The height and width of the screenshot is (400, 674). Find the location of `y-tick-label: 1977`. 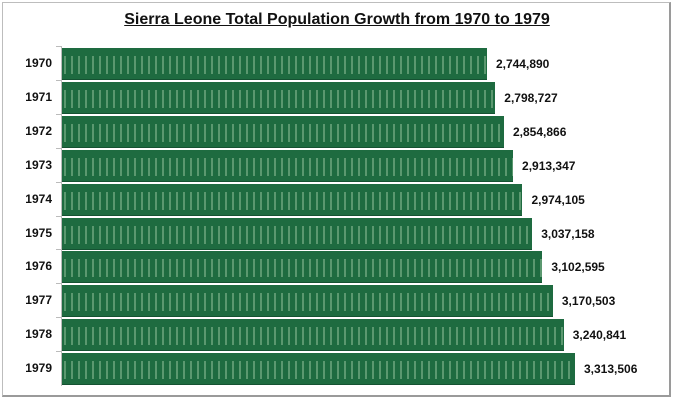

y-tick-label: 1977 is located at coordinates (38, 300).